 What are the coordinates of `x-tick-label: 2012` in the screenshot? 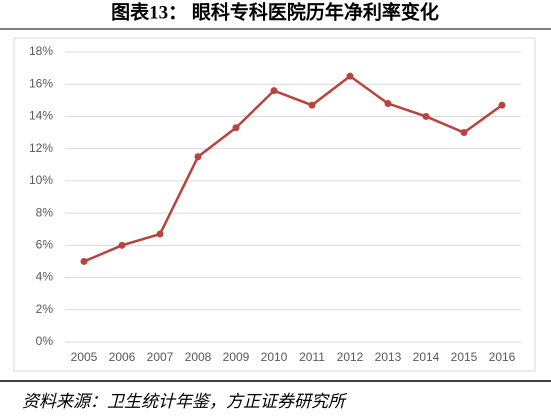 It's located at (350, 357).